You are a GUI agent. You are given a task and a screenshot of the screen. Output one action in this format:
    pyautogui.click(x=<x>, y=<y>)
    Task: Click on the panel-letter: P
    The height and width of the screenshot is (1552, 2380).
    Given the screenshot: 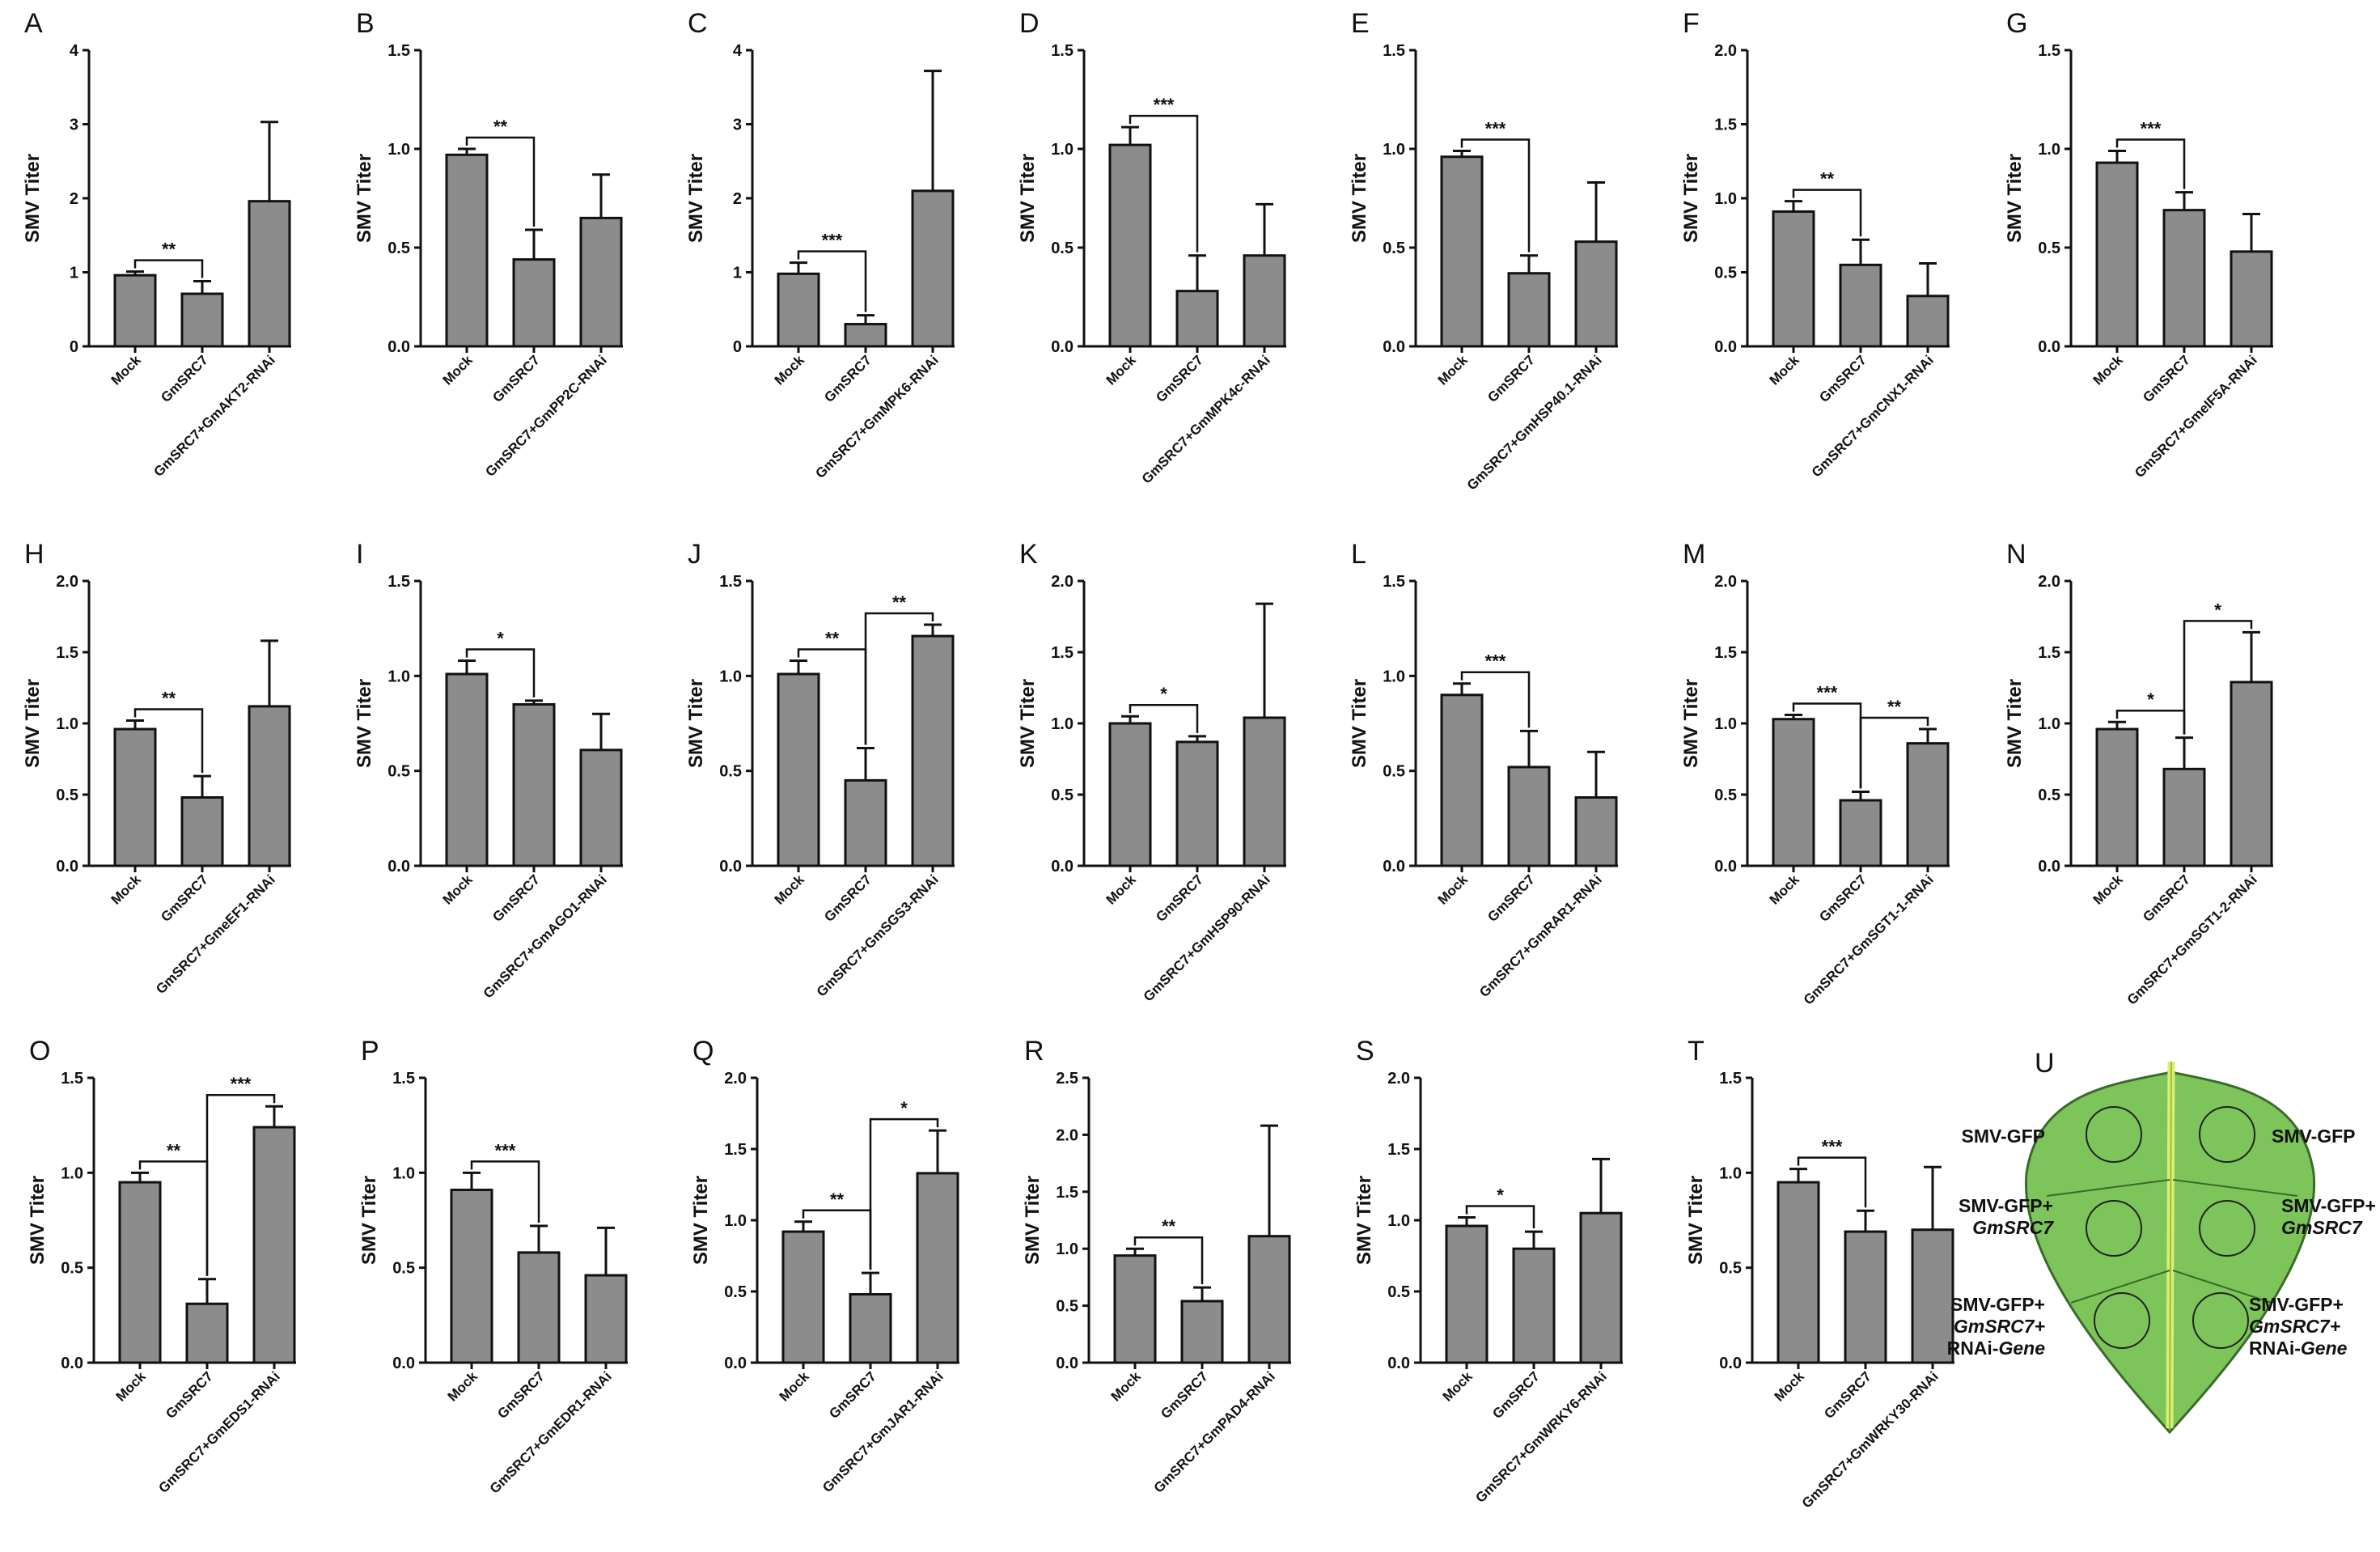 What is the action you would take?
    pyautogui.click(x=370, y=1051)
    